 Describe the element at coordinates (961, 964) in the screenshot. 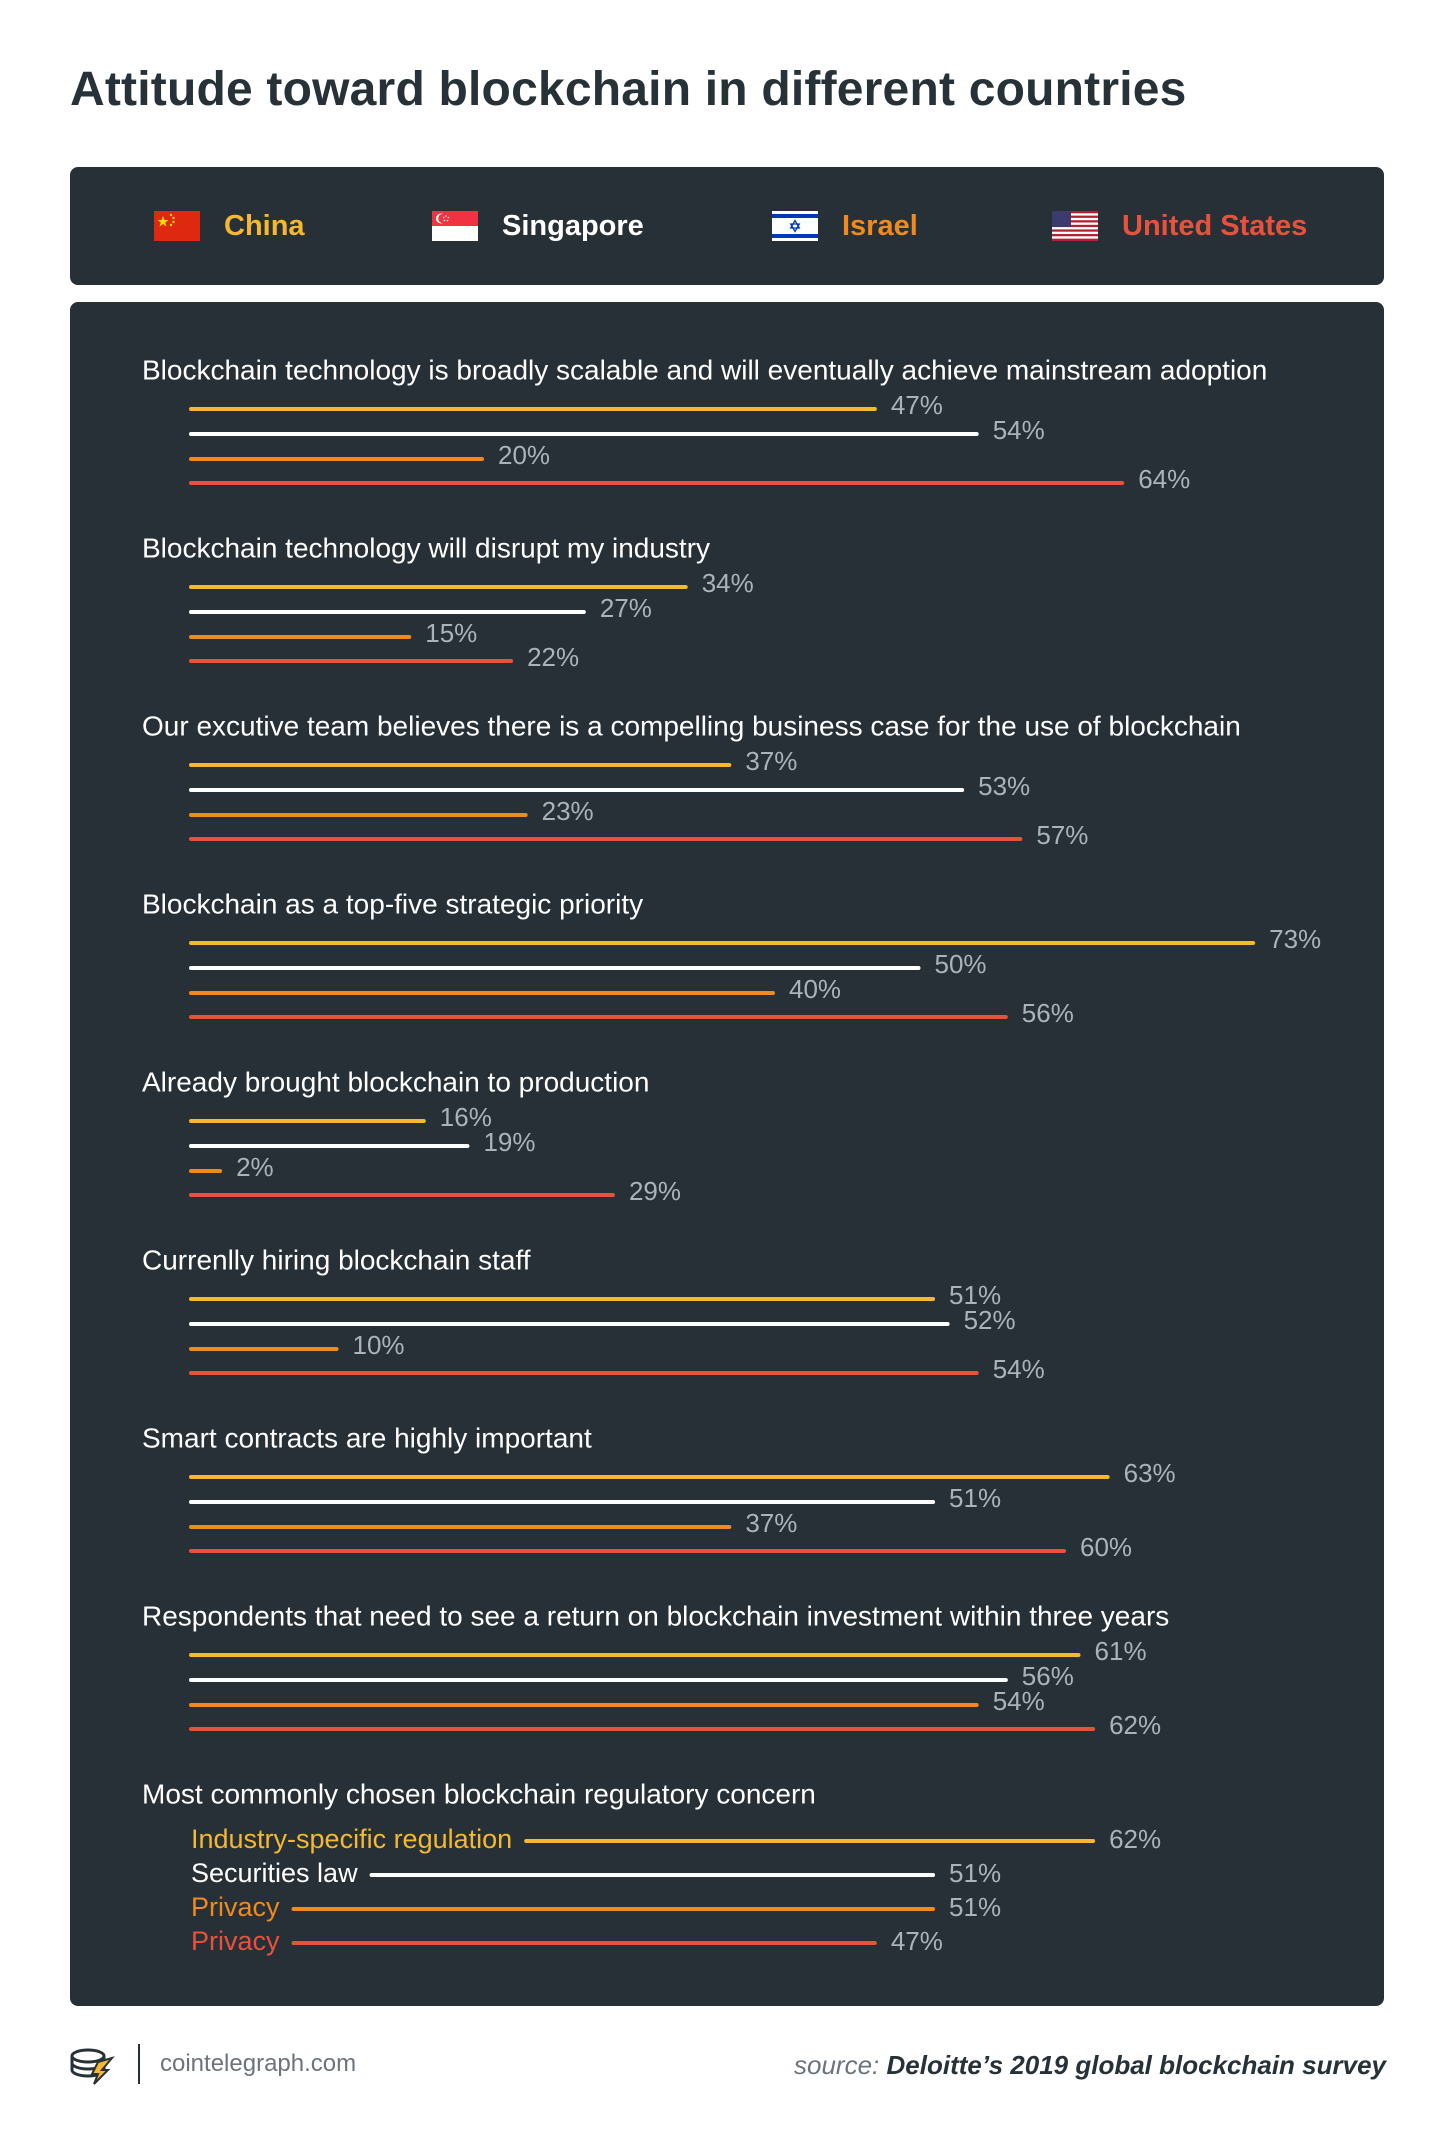

I see `value-label: 50%` at that location.